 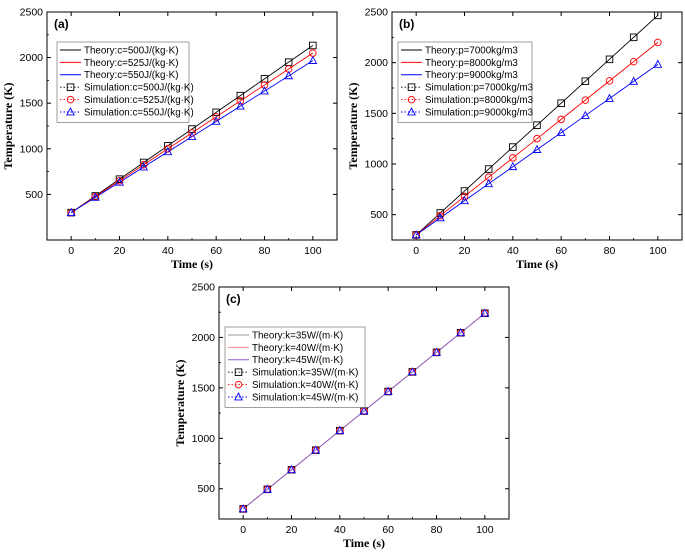 I want to click on legend-label: Theory:c=525J/(kg·K), so click(x=131, y=63).